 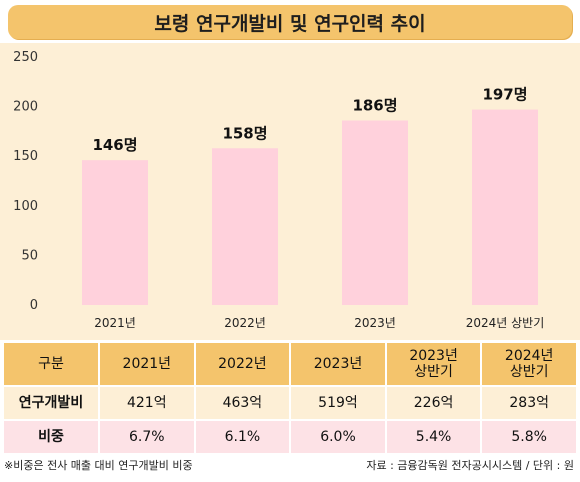 I want to click on y-tick-label: 100, so click(x=25, y=206).